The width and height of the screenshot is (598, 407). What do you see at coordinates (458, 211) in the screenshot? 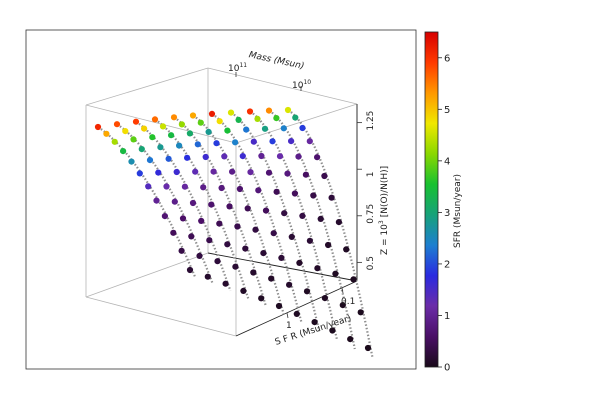
I see `colorbar-label: SFR (Msun/year)` at bounding box center [458, 211].